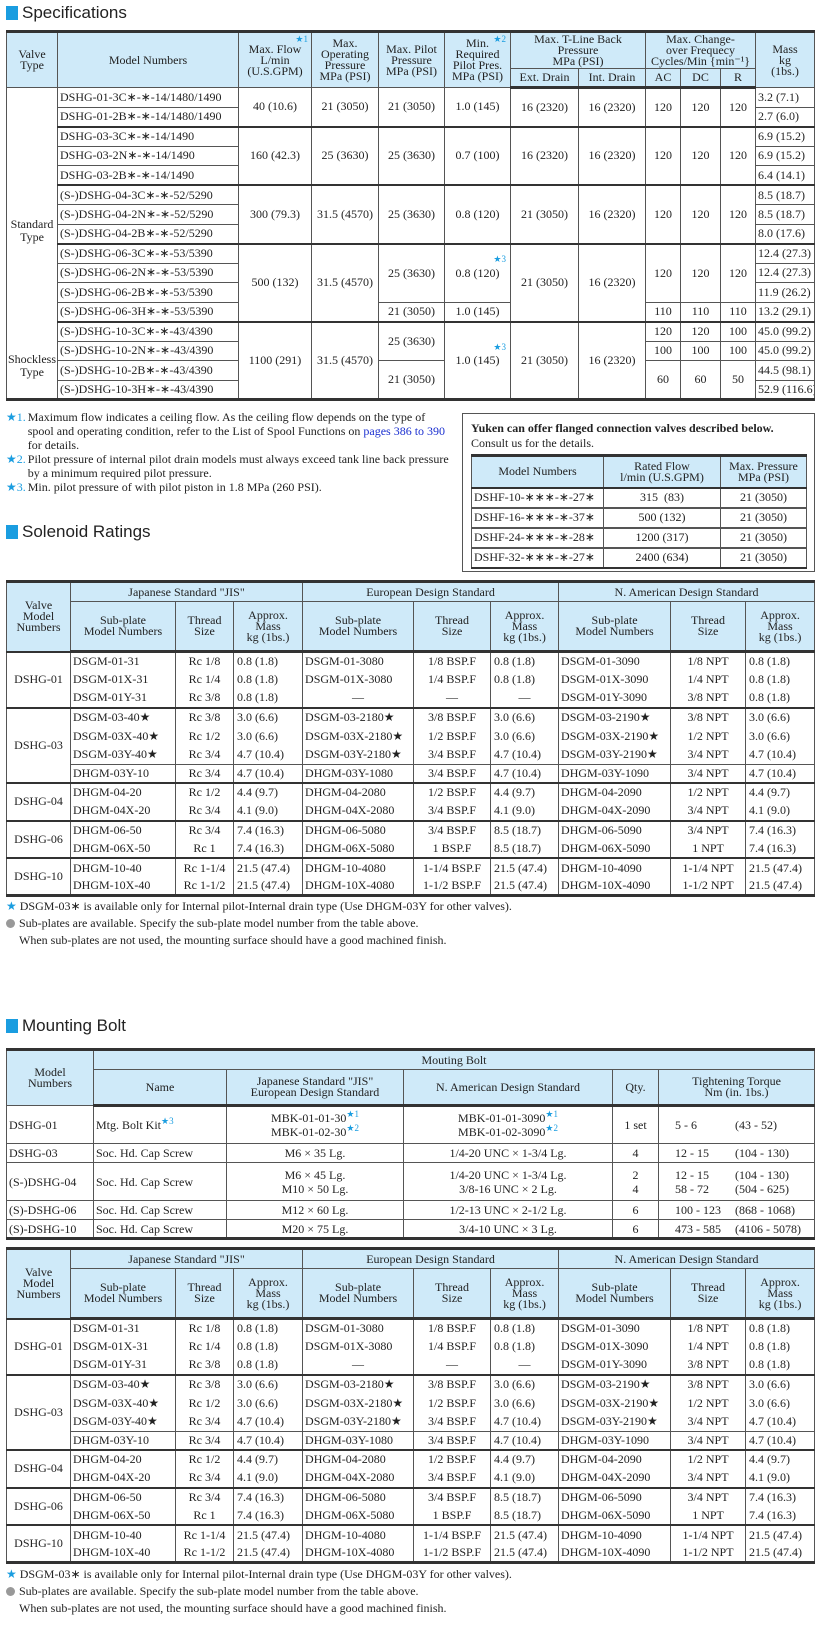 This screenshot has height=1632, width=820. Describe the element at coordinates (736, 1175) in the screenshot. I see `torque-value: 12 - 15 (104 - 130)` at that location.